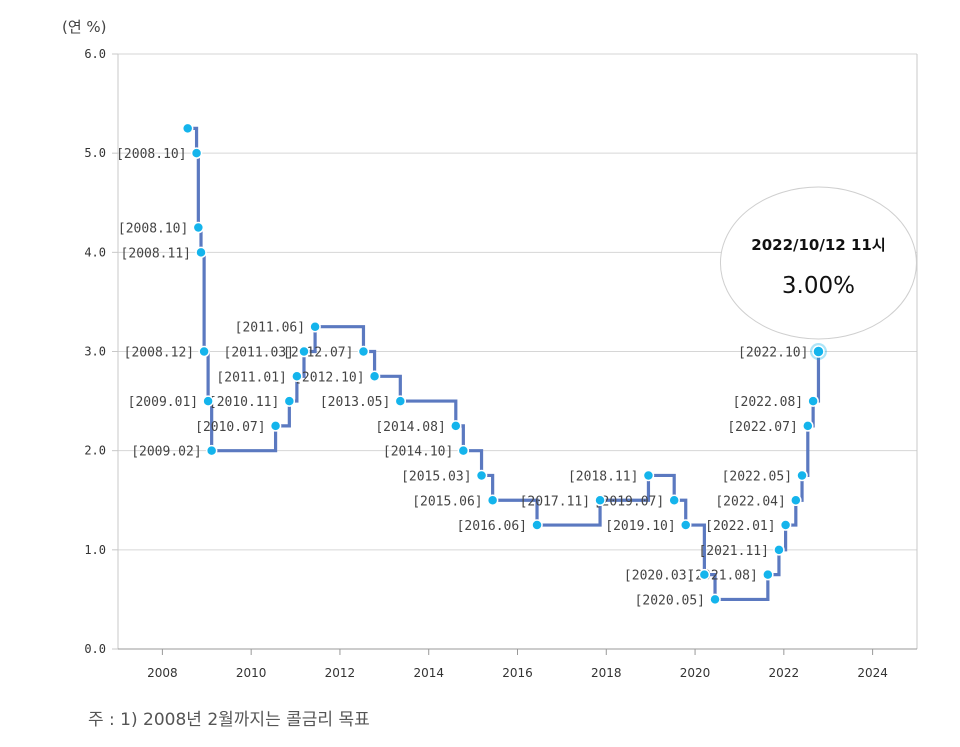 The image size is (960, 747). What do you see at coordinates (95, 352) in the screenshot?
I see `y-tick-label: 3.0` at bounding box center [95, 352].